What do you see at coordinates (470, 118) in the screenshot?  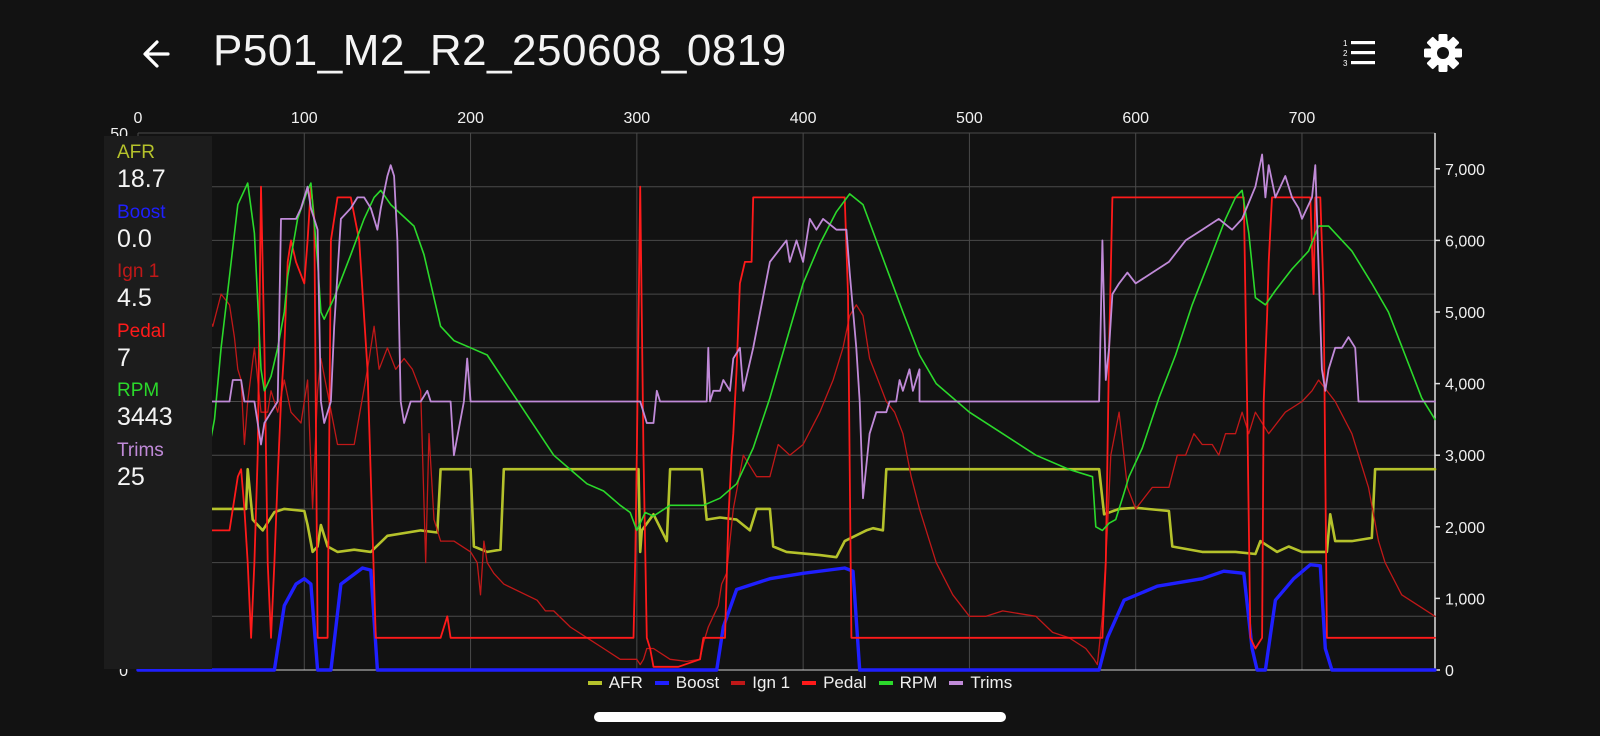 I see `x-axis-tick-label: 200` at bounding box center [470, 118].